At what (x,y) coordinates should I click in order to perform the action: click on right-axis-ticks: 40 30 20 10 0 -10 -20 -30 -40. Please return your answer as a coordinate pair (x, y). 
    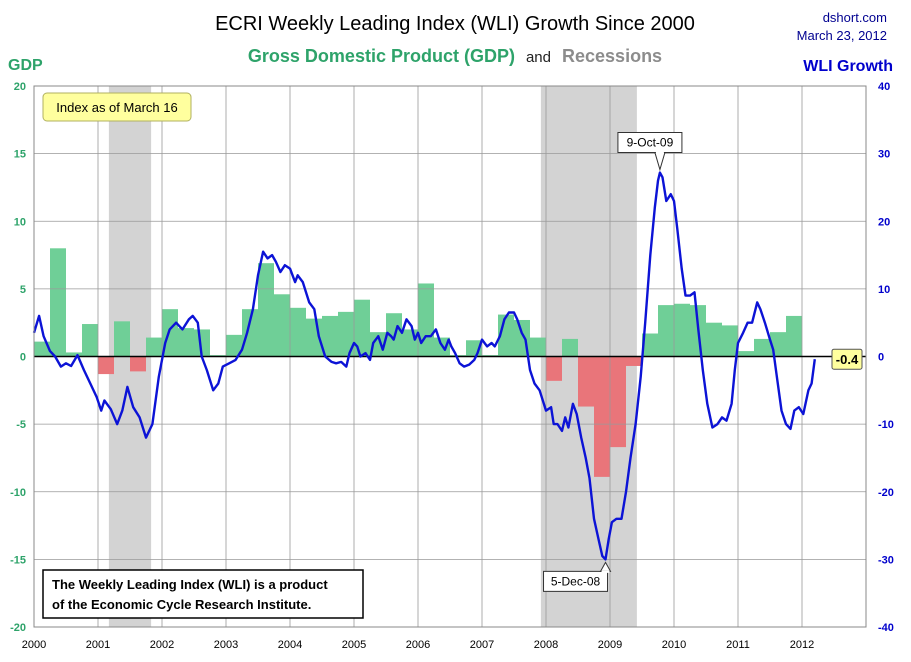
    Looking at the image, I should click on (886, 357).